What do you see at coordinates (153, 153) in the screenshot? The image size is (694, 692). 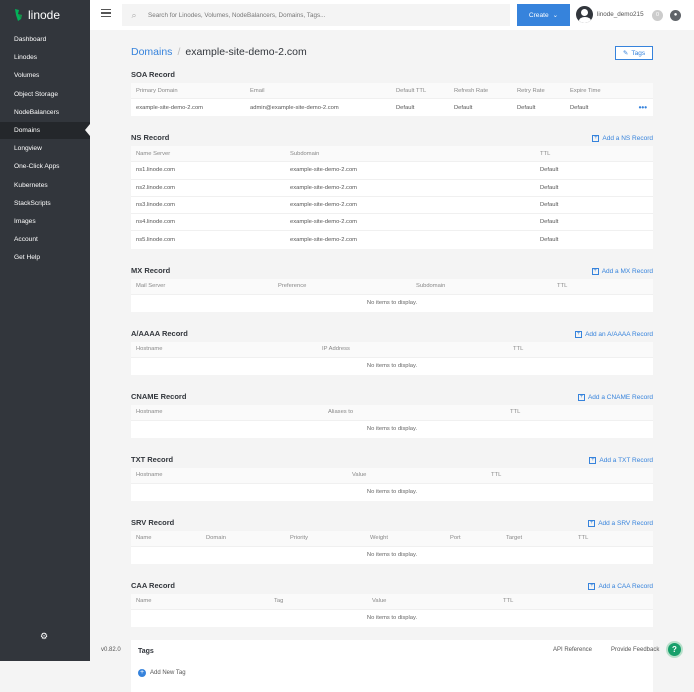 I see `column-header: Name Server` at bounding box center [153, 153].